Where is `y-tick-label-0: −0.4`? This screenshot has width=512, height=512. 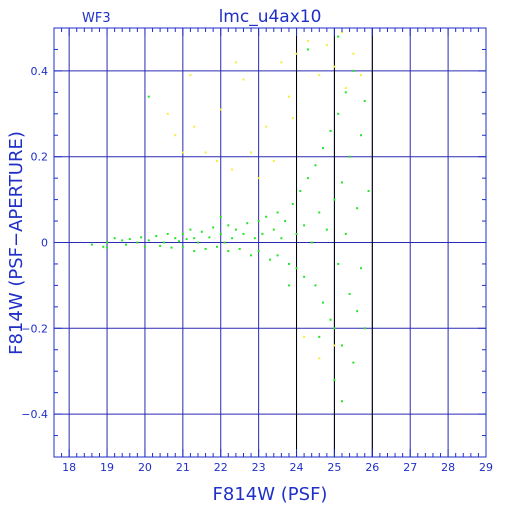 y-tick-label-0: −0.4 is located at coordinates (34, 414).